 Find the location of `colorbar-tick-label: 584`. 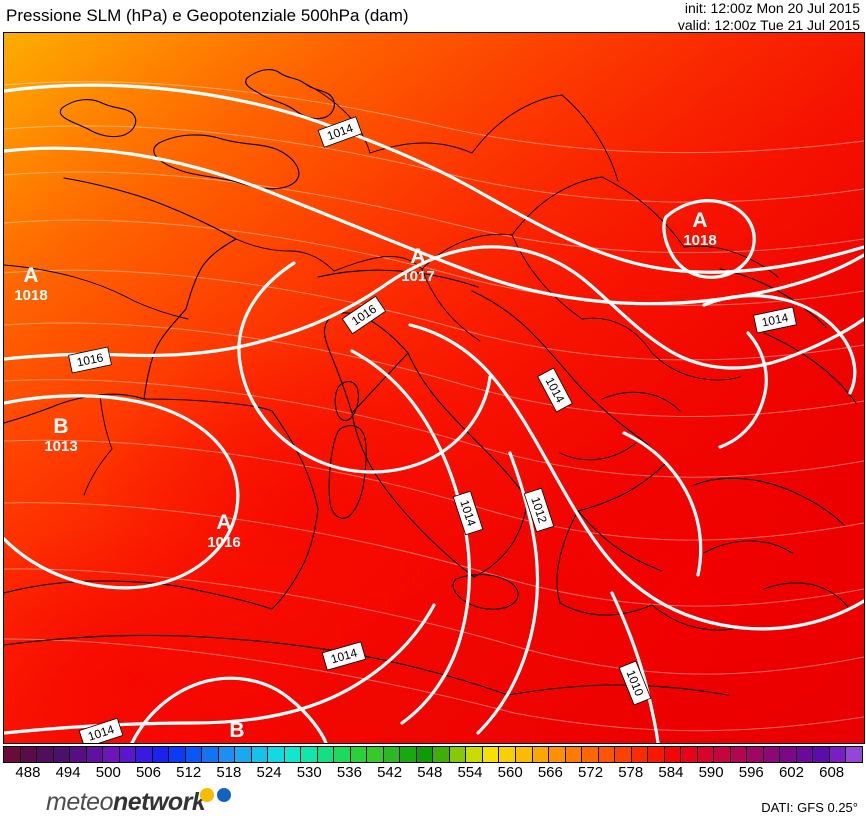

colorbar-tick-label: 584 is located at coordinates (671, 772).